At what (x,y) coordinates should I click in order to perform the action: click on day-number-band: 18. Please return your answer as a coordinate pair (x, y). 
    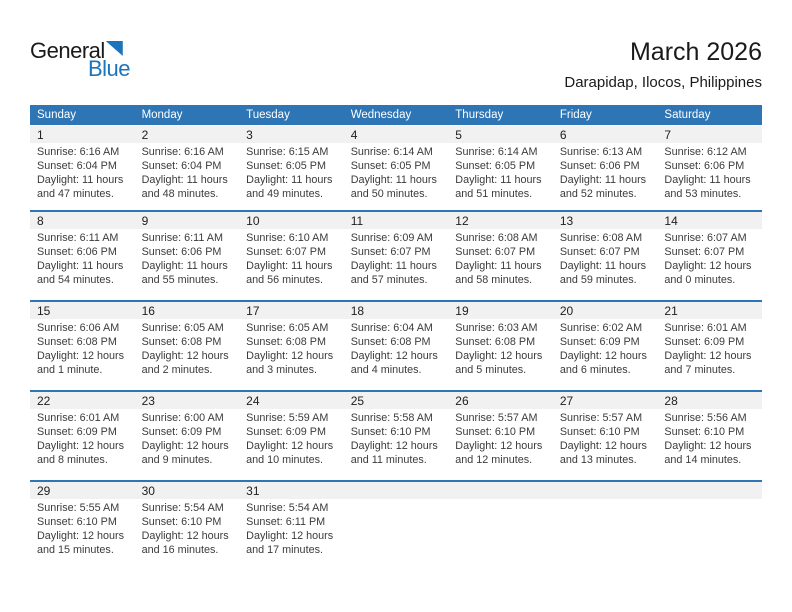
    Looking at the image, I should click on (396, 310).